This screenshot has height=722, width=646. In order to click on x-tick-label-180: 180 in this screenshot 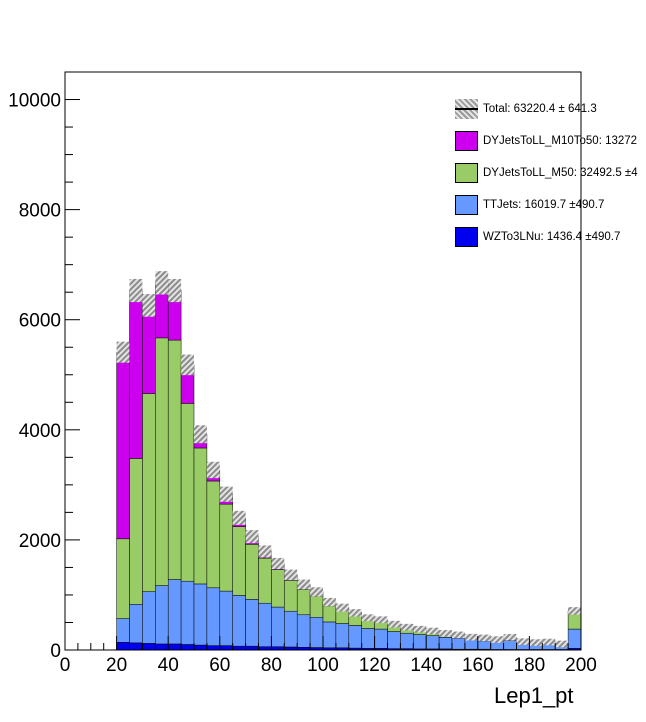, I will do `click(530, 665)`.